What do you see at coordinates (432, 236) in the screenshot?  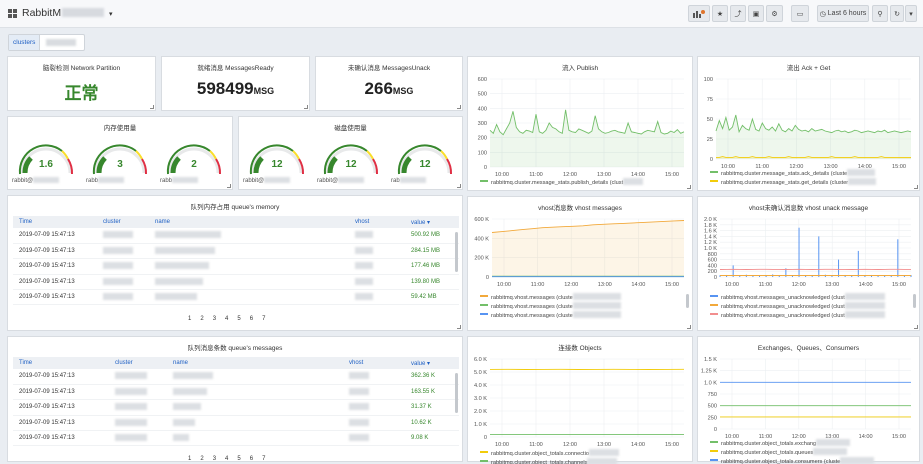 I see `cell-value: 500.92 MB` at bounding box center [432, 236].